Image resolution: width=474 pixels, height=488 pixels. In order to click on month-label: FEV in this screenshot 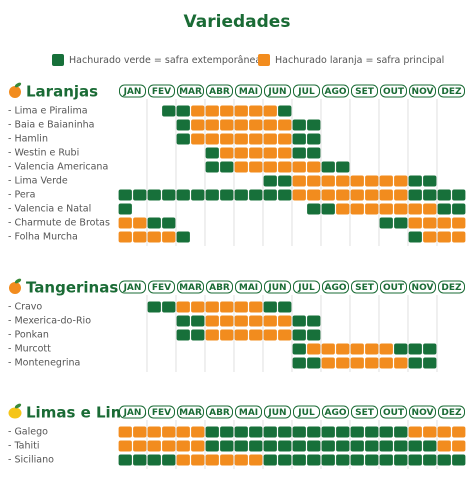, I will do `click(161, 413)`.